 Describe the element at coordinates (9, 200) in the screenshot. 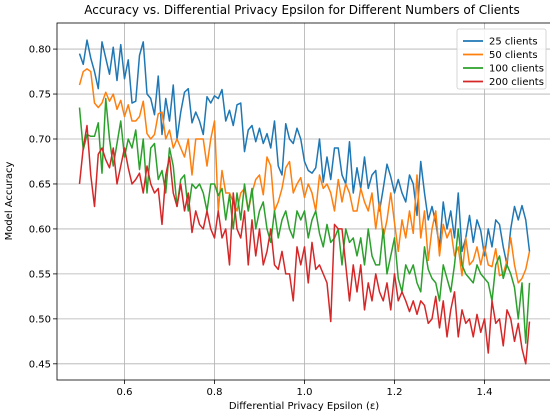

I see `y-axis-label: Model Accuracy` at that location.